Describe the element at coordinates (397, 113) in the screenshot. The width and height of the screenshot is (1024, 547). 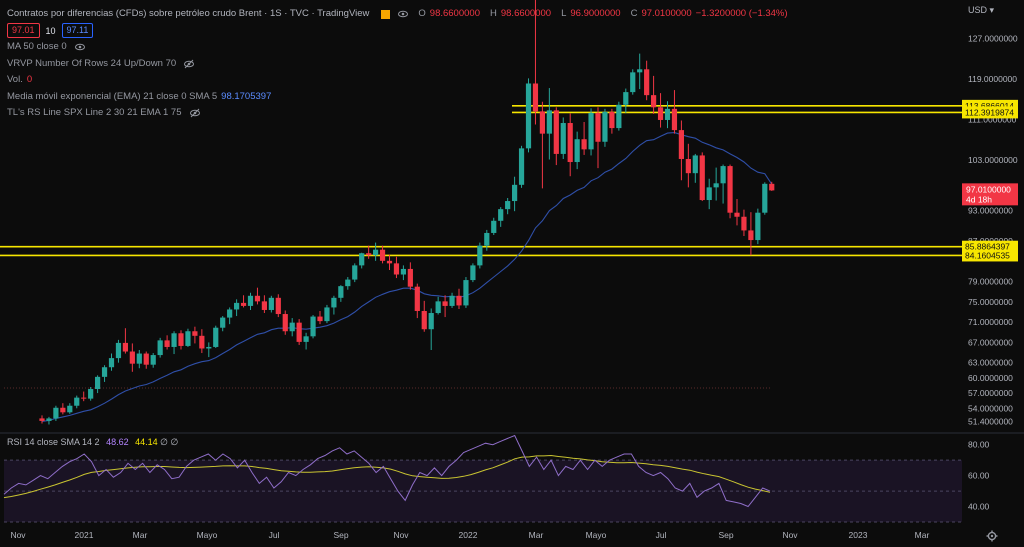
I see `indicator-rs-line: TL's RS Line SPX Line 2 30 21 EMA 1 75` at that location.